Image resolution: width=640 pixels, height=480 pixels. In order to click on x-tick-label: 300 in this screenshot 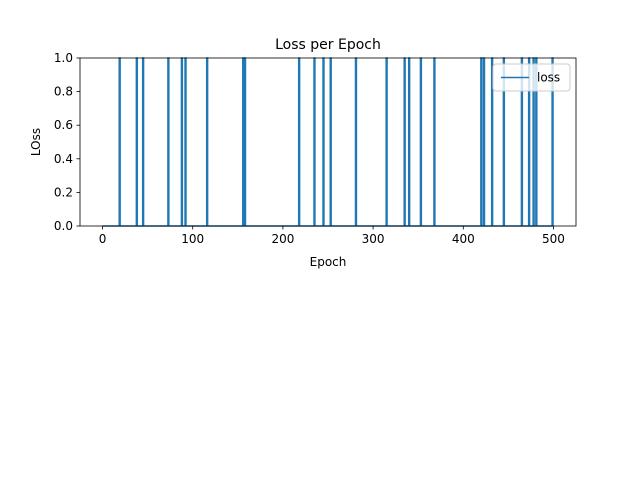, I will do `click(373, 239)`.